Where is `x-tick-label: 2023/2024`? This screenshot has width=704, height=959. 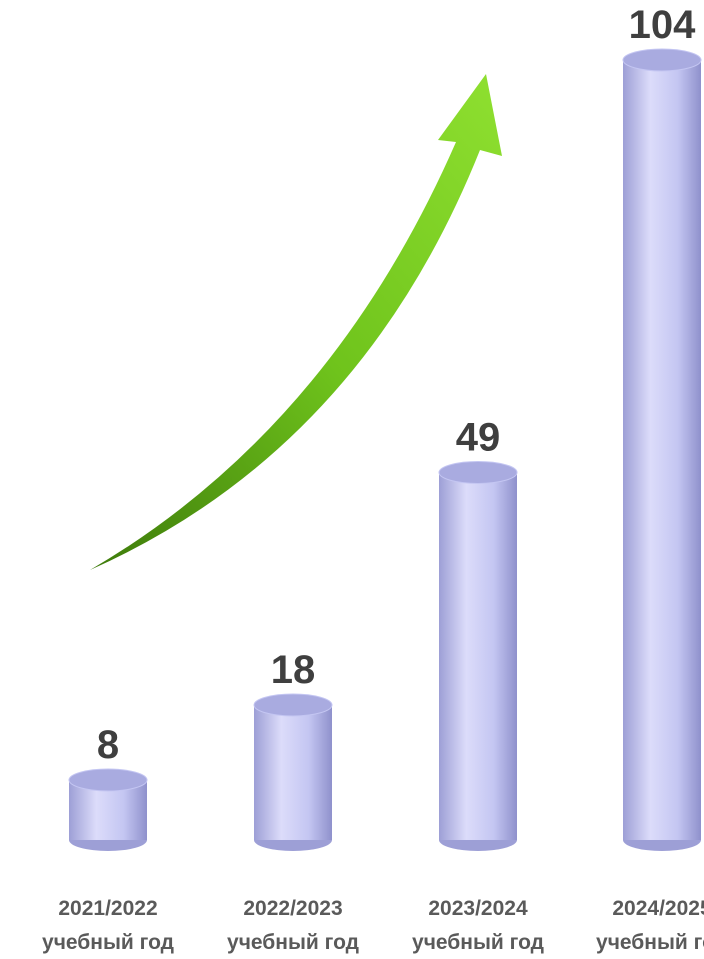 x-tick-label: 2023/2024 is located at coordinates (478, 908).